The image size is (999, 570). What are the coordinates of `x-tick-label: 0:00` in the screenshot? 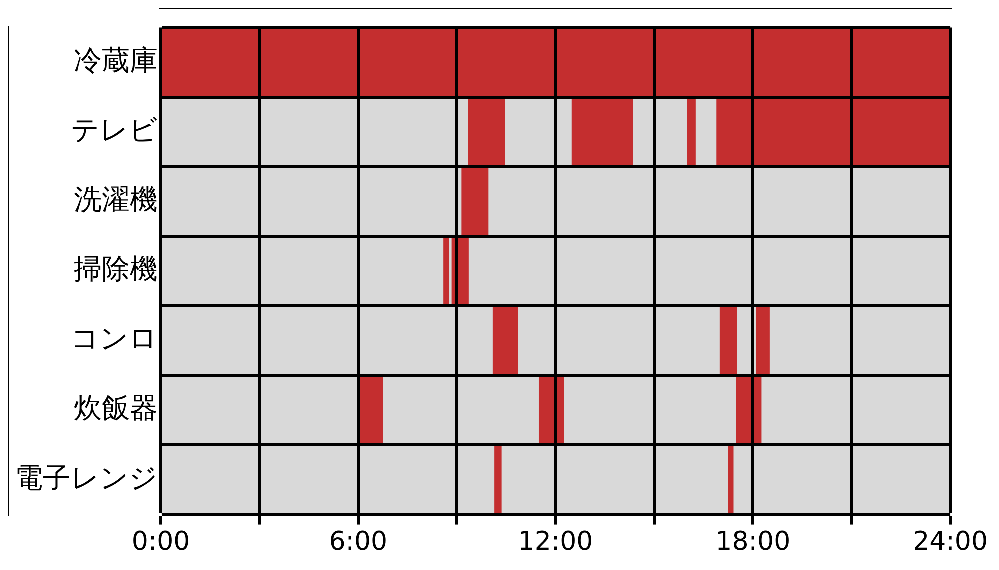 It's located at (161, 542).